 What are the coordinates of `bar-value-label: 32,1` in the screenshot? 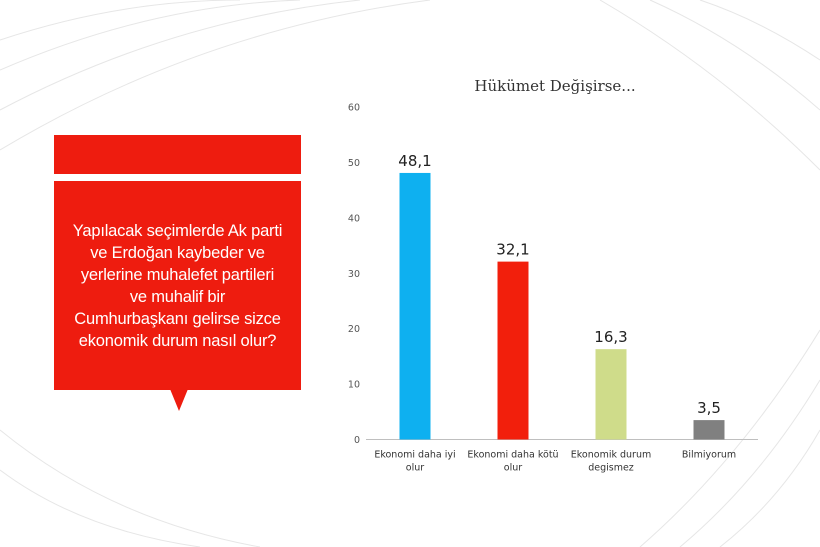 It's located at (512, 250).